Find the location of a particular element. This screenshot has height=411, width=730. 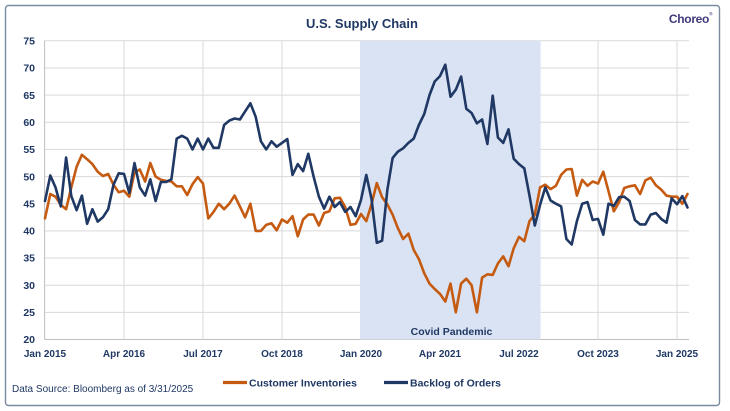

y-tick-label: 75 is located at coordinates (29, 42).